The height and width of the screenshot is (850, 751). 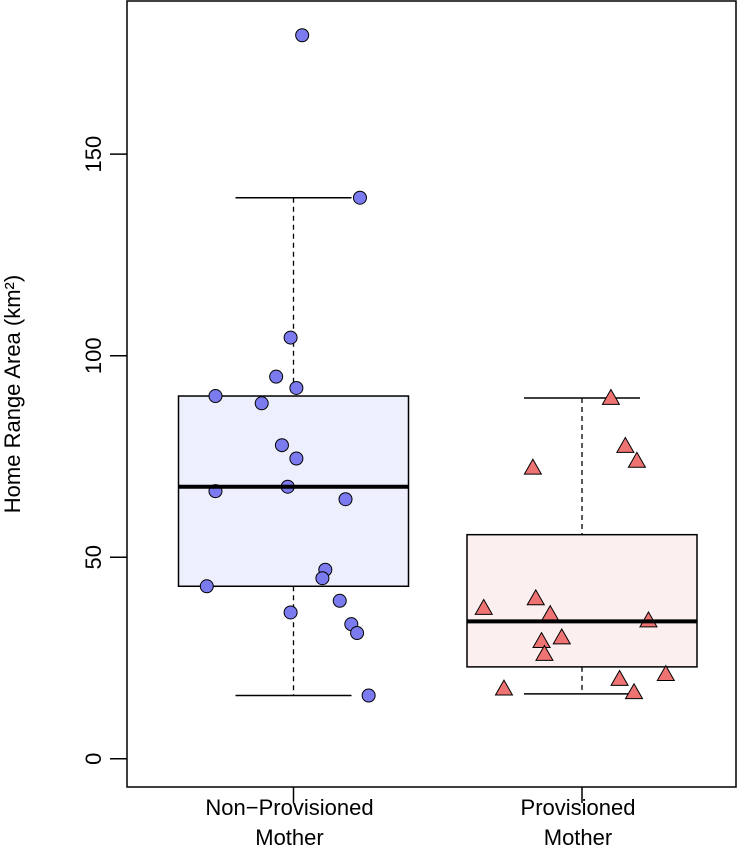 What do you see at coordinates (93, 154) in the screenshot?
I see `y-tick-label: 150` at bounding box center [93, 154].